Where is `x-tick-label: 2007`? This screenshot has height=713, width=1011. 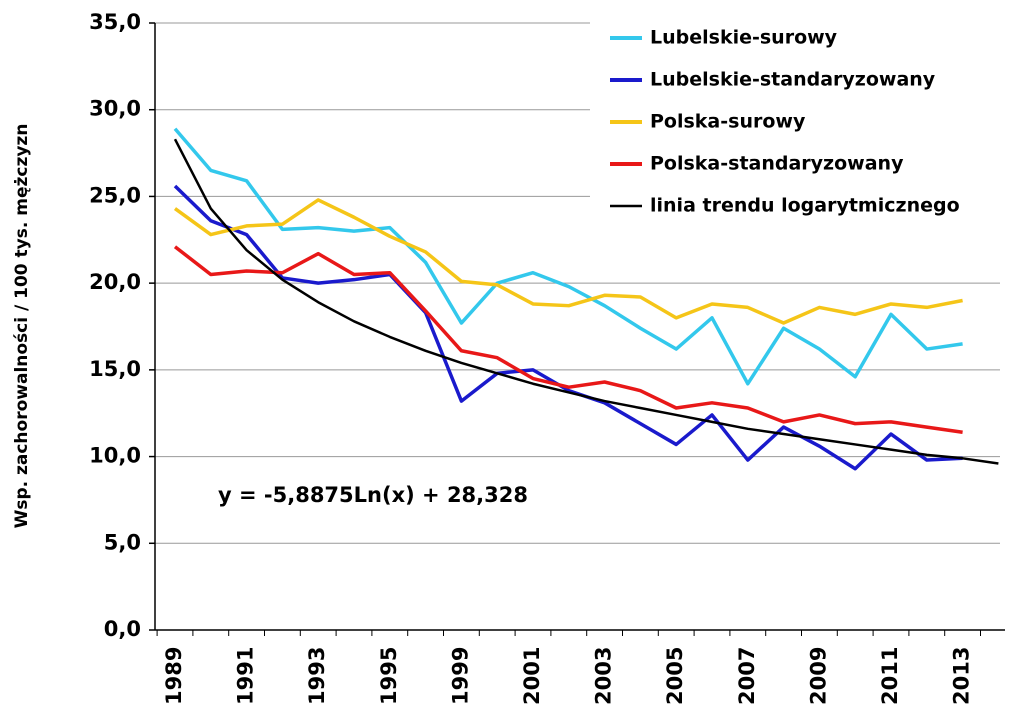
x-tick-label: 2007 is located at coordinates (747, 676).